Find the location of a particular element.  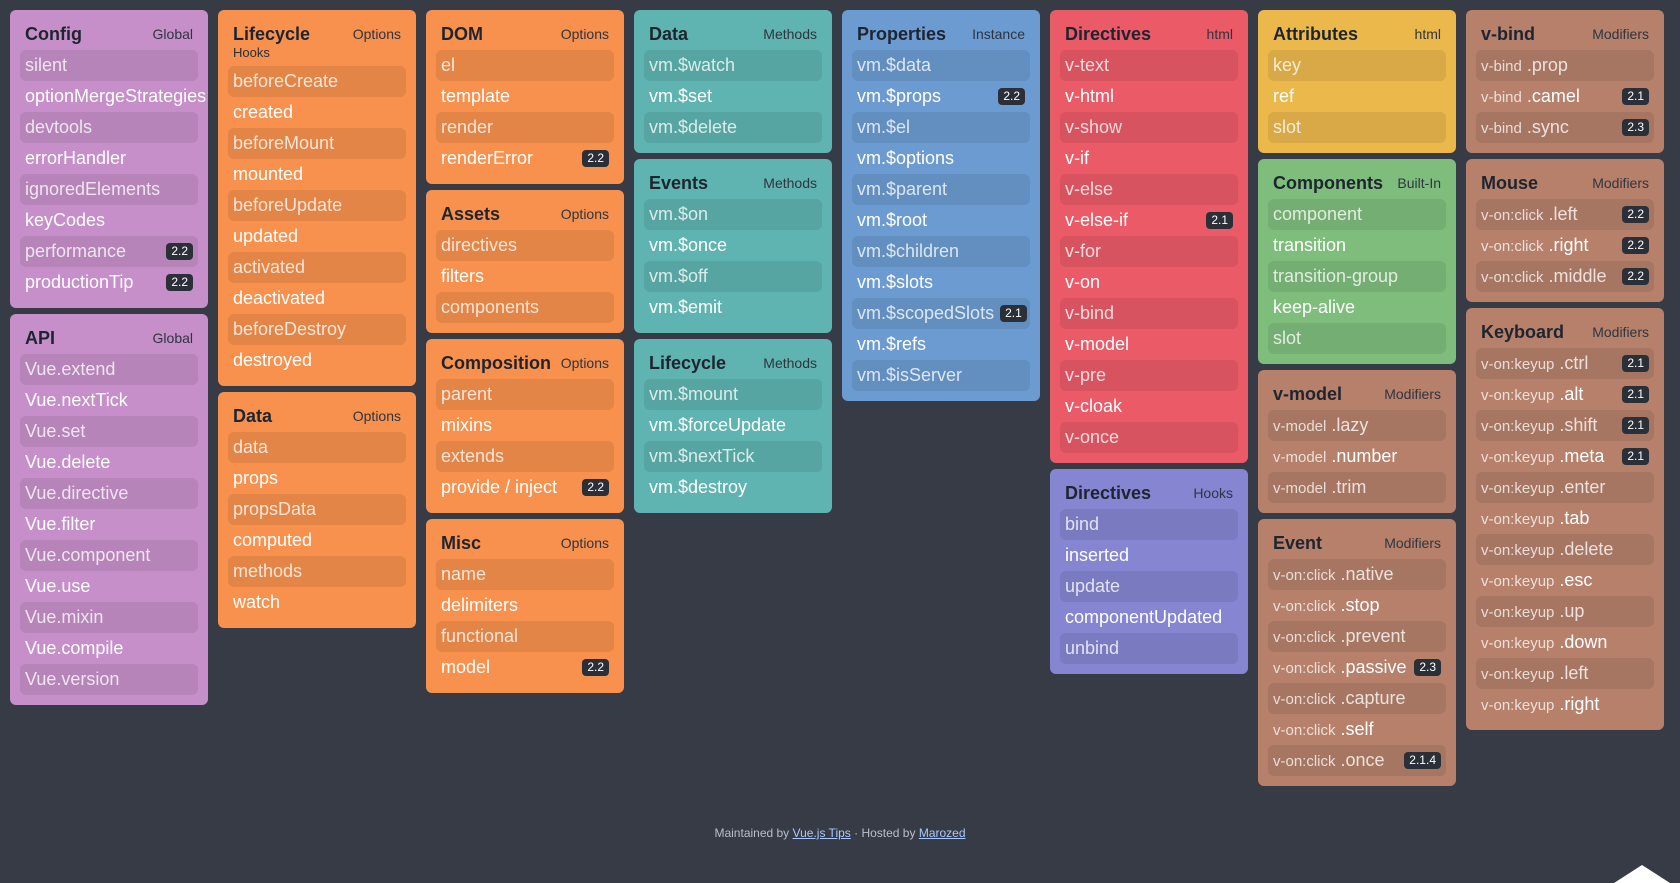

item-vue-nexttick: Vue.nextTick is located at coordinates (109, 400).